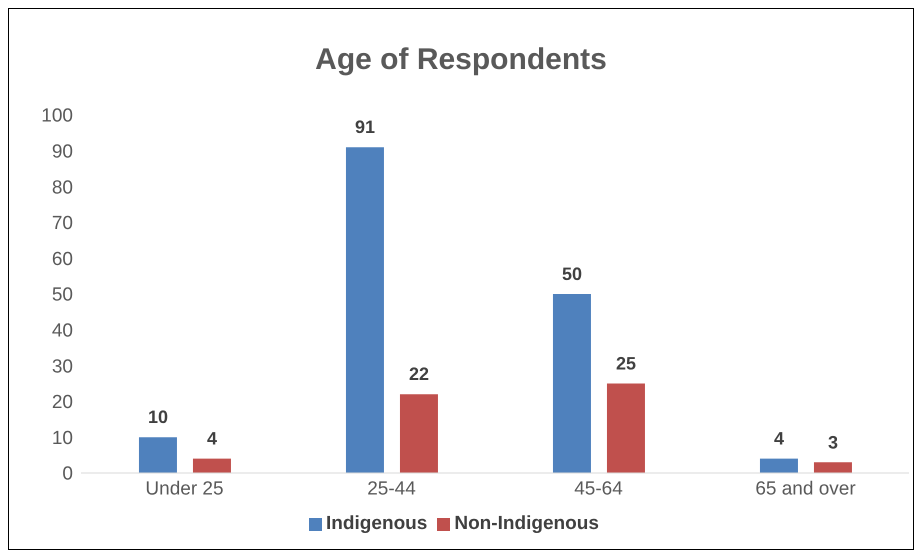 This screenshot has height=556, width=920. What do you see at coordinates (62, 223) in the screenshot?
I see `y-tick-label: 70` at bounding box center [62, 223].